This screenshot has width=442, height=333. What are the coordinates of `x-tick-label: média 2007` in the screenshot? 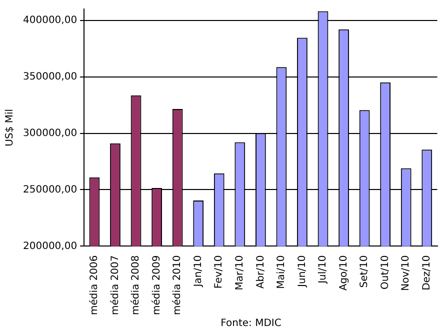 It's located at (115, 285).